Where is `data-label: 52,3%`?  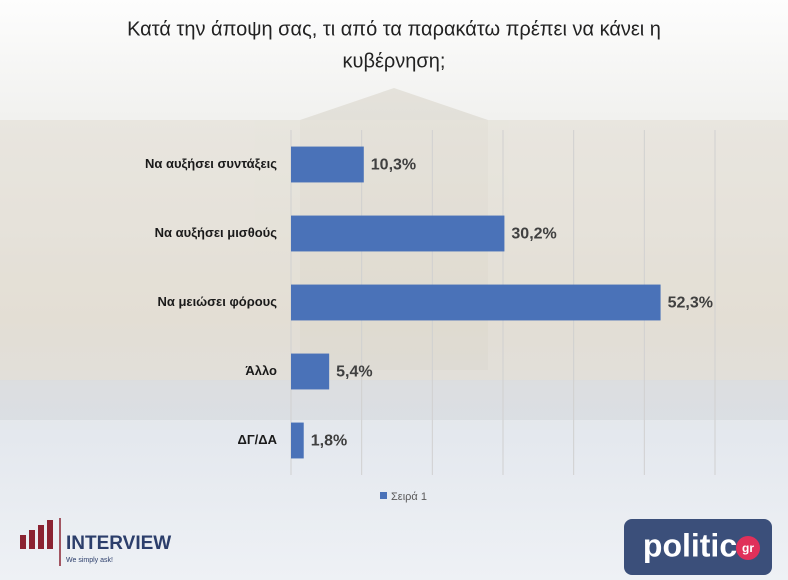
data-label: 52,3% is located at coordinates (690, 303).